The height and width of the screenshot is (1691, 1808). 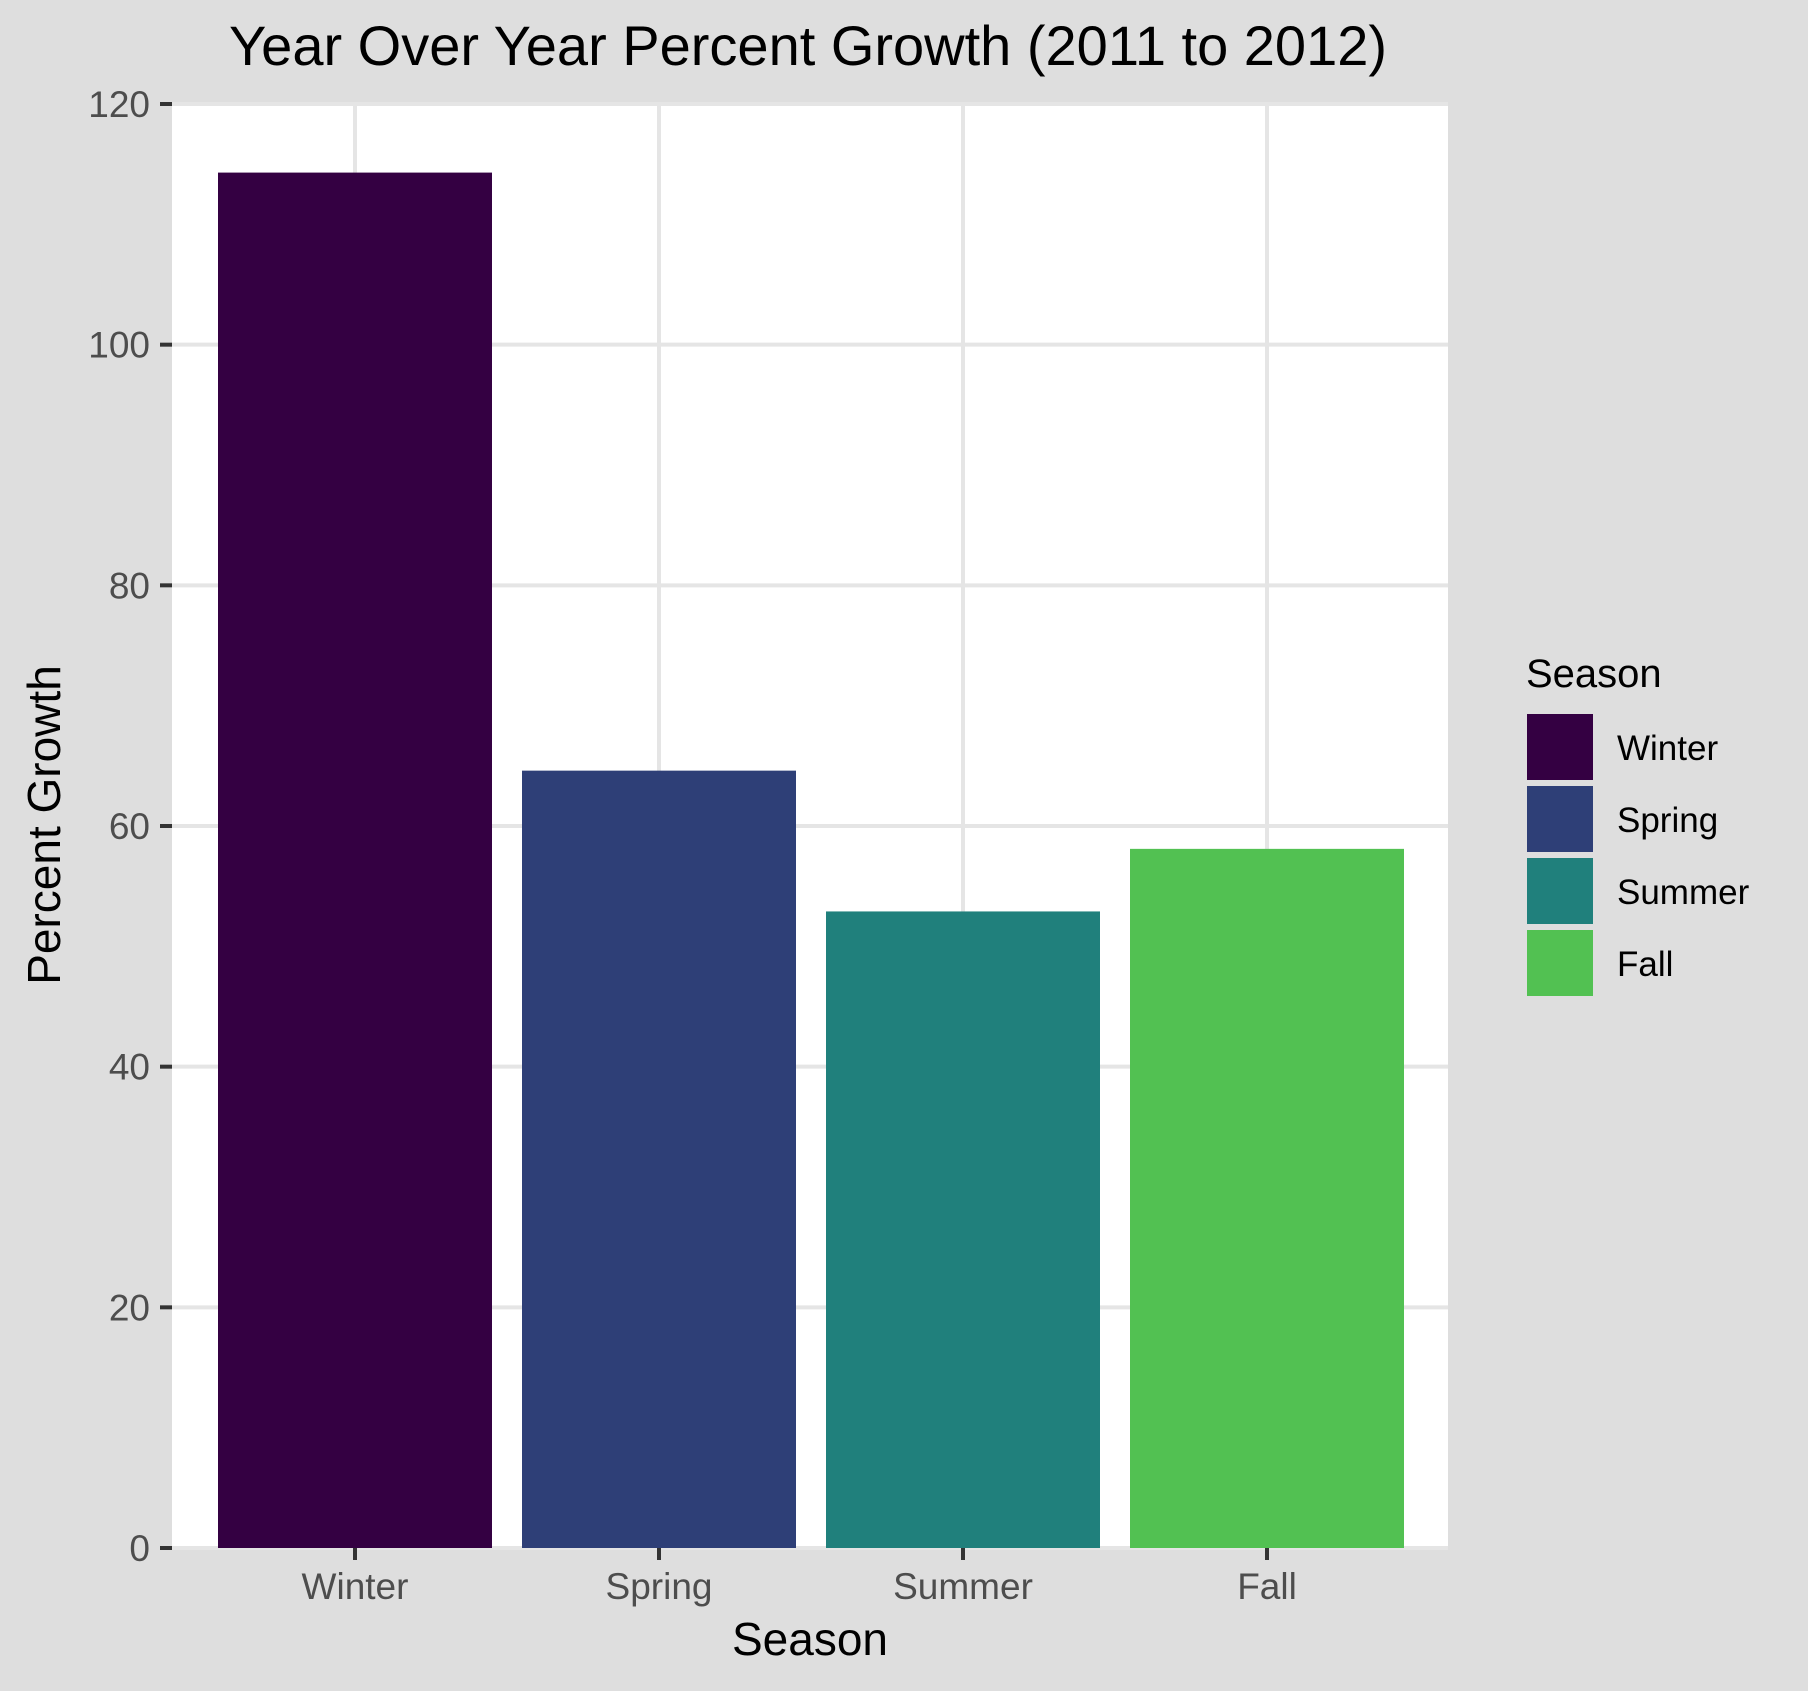 I want to click on legend-key-winter, so click(x=1560, y=747).